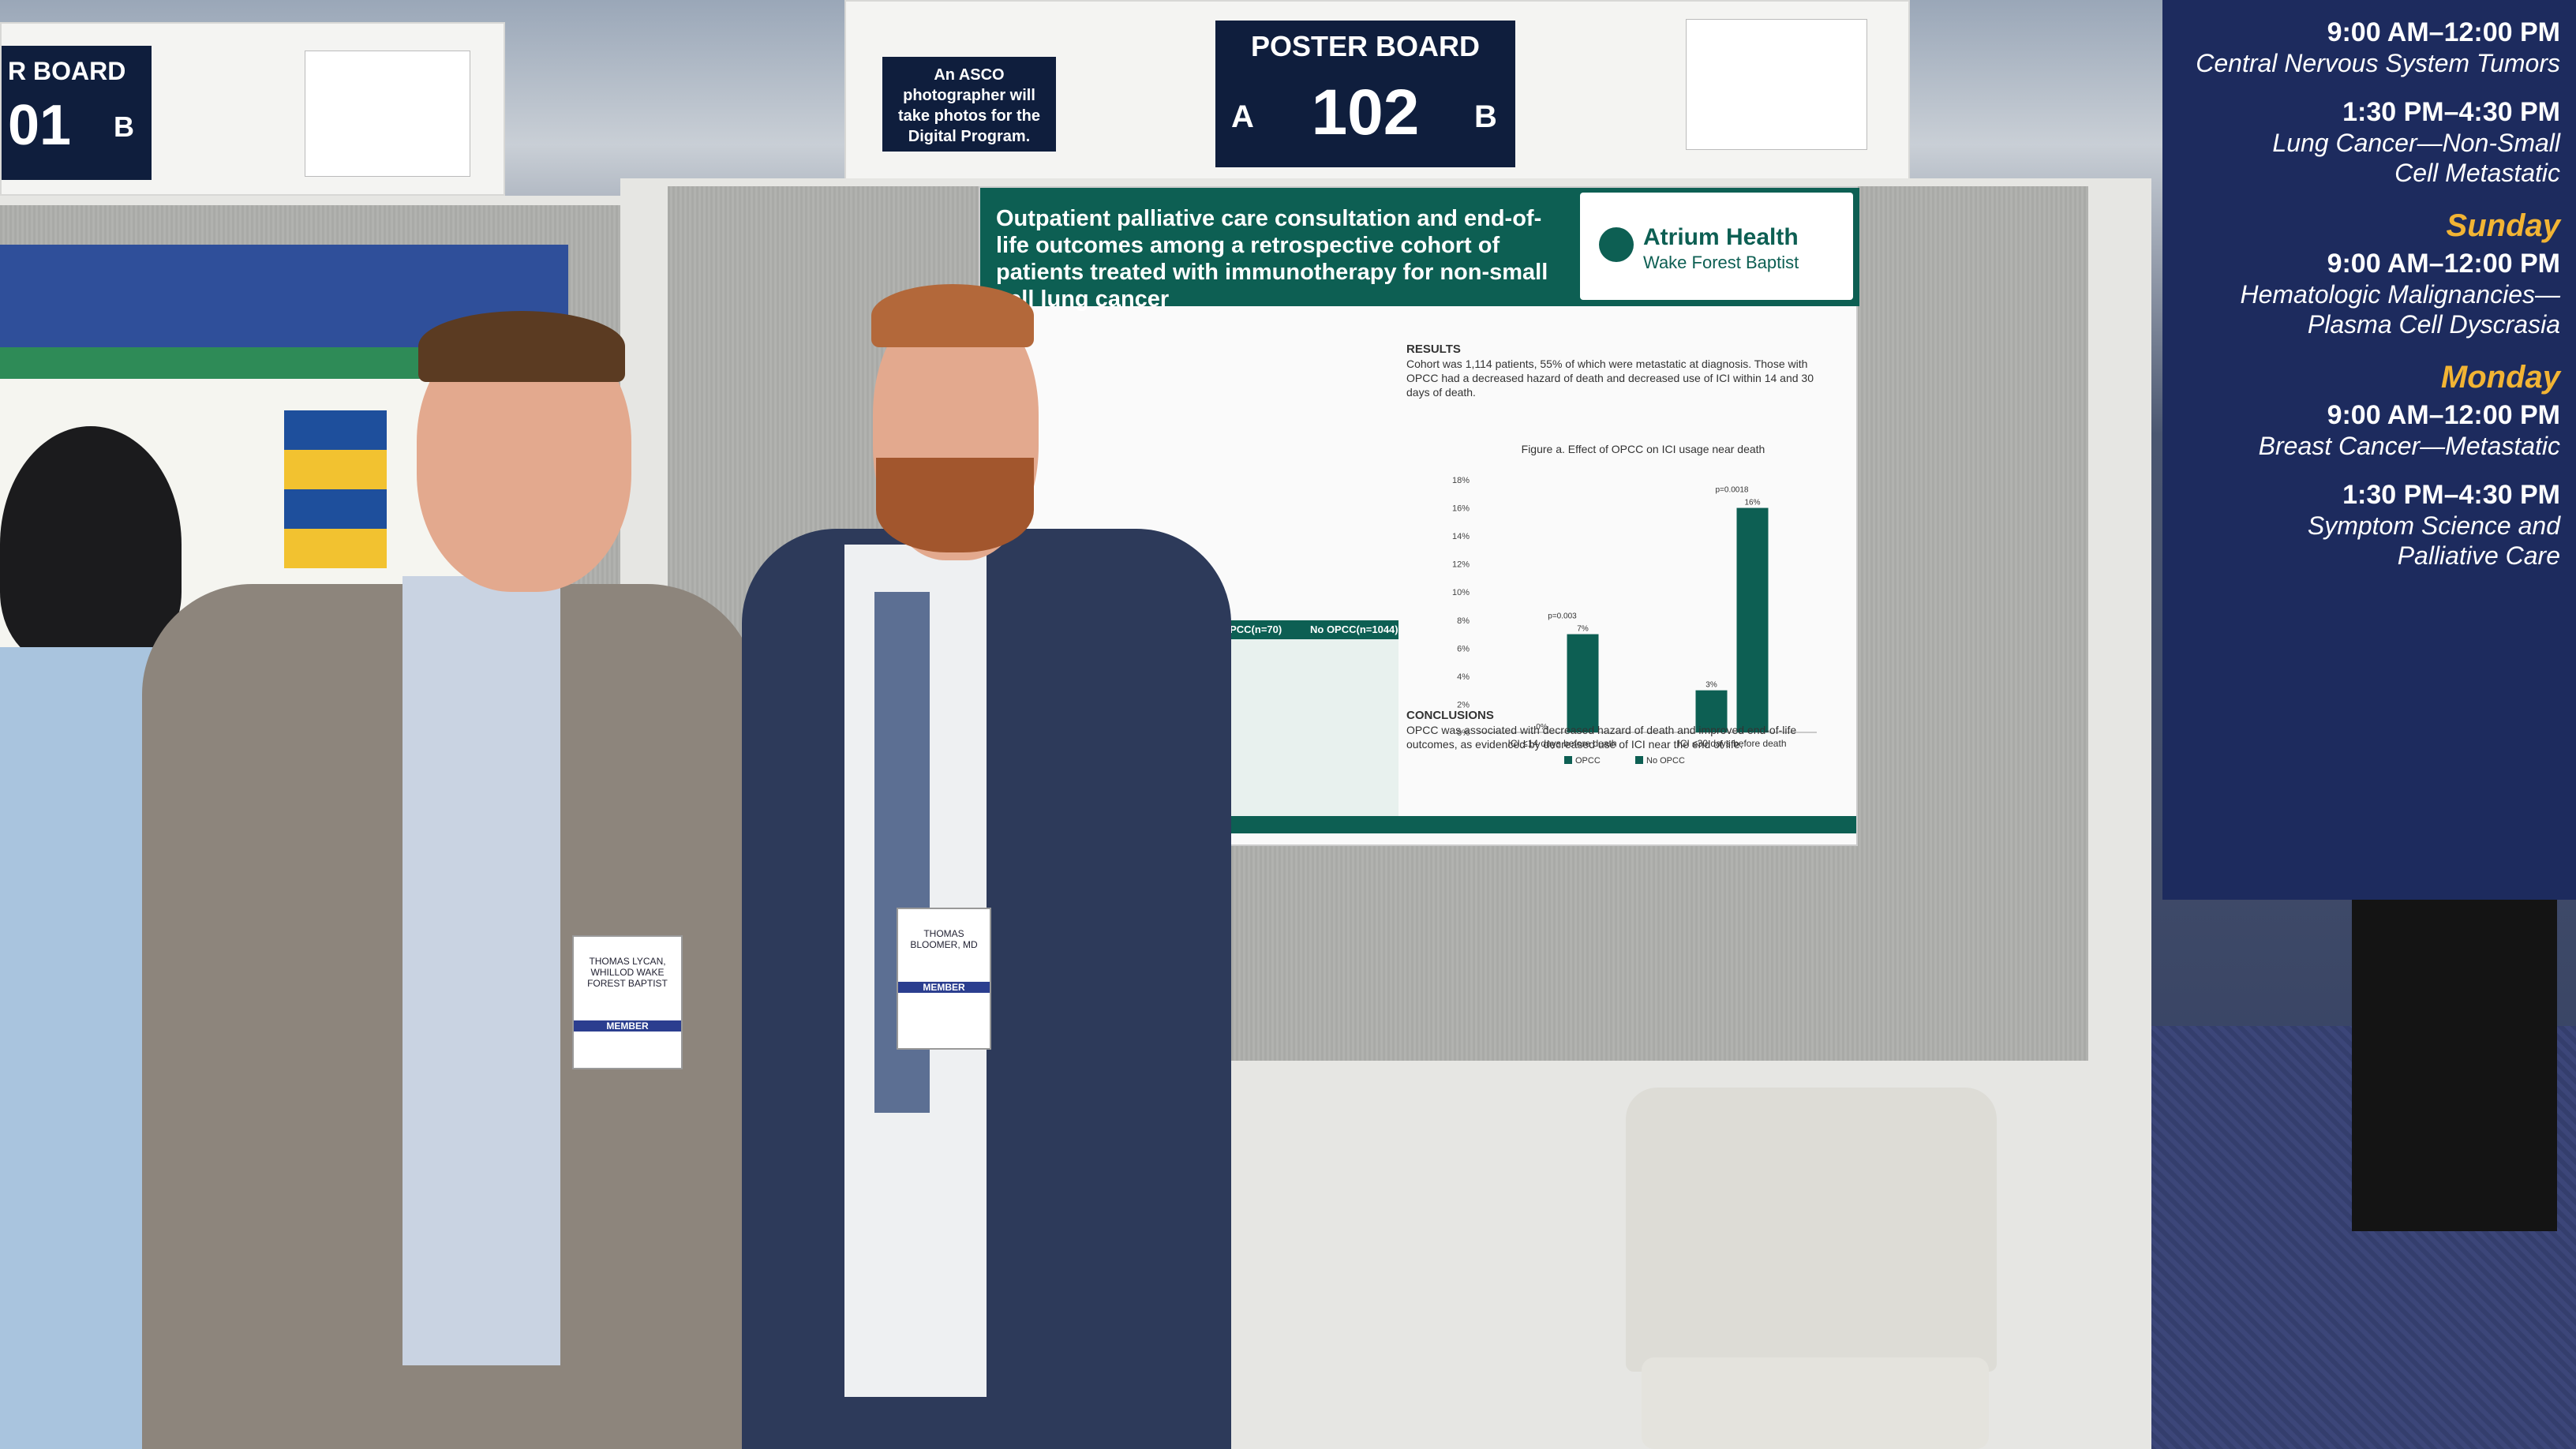  I want to click on bar-value-label: 3%, so click(1711, 685).